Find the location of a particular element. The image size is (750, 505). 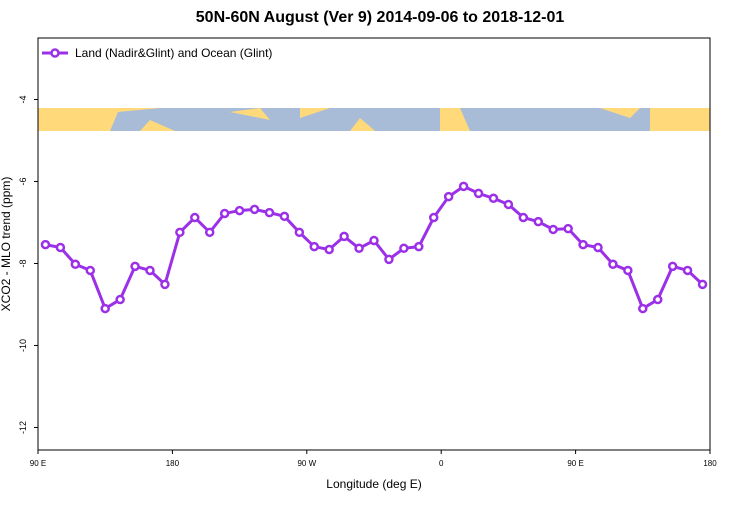

y-tick-label: -10 is located at coordinates (23, 345).